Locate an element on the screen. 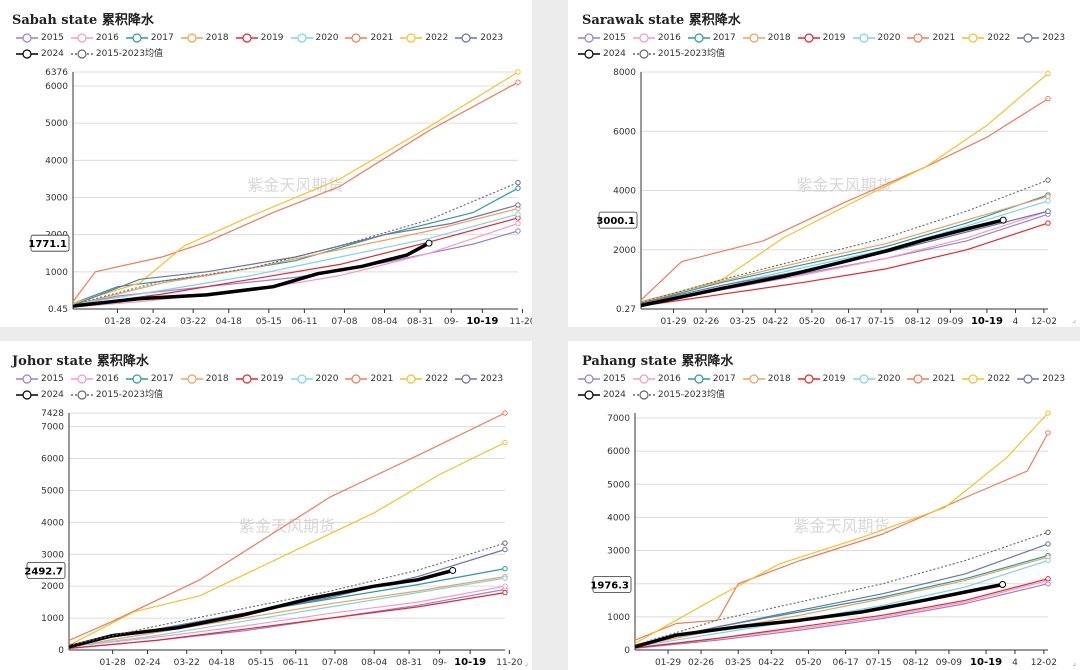 This screenshot has height=670, width=1080. legend-label: 2015-2023均值 is located at coordinates (691, 395).